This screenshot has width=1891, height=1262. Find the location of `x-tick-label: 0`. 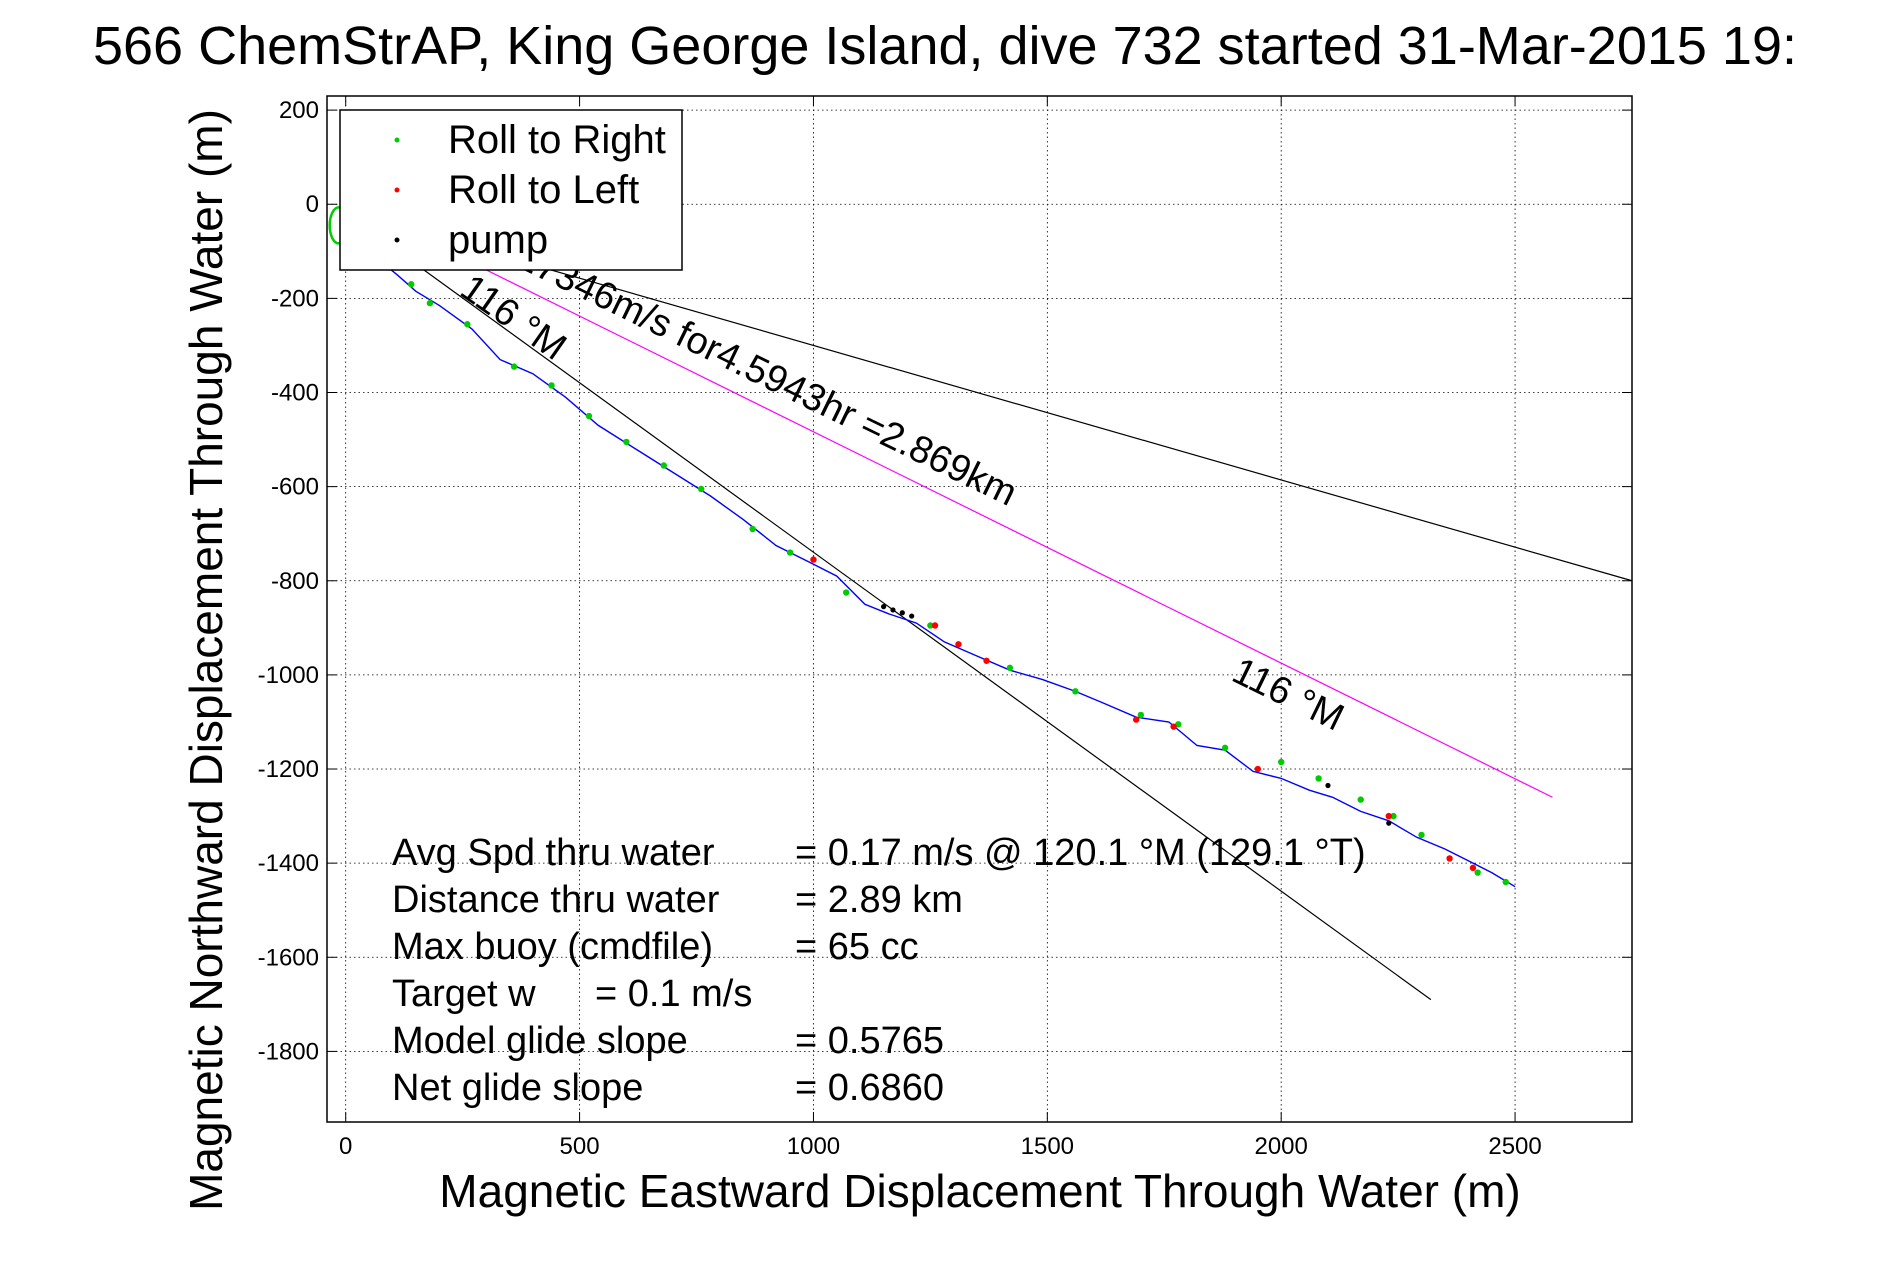

x-tick-label: 0 is located at coordinates (345, 1146).